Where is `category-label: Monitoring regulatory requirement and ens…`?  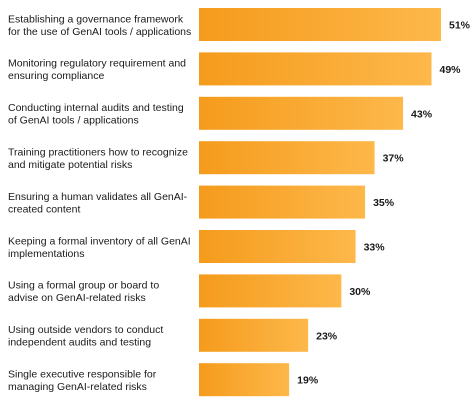
category-label: Monitoring regulatory requirement and ens… is located at coordinates (97, 70).